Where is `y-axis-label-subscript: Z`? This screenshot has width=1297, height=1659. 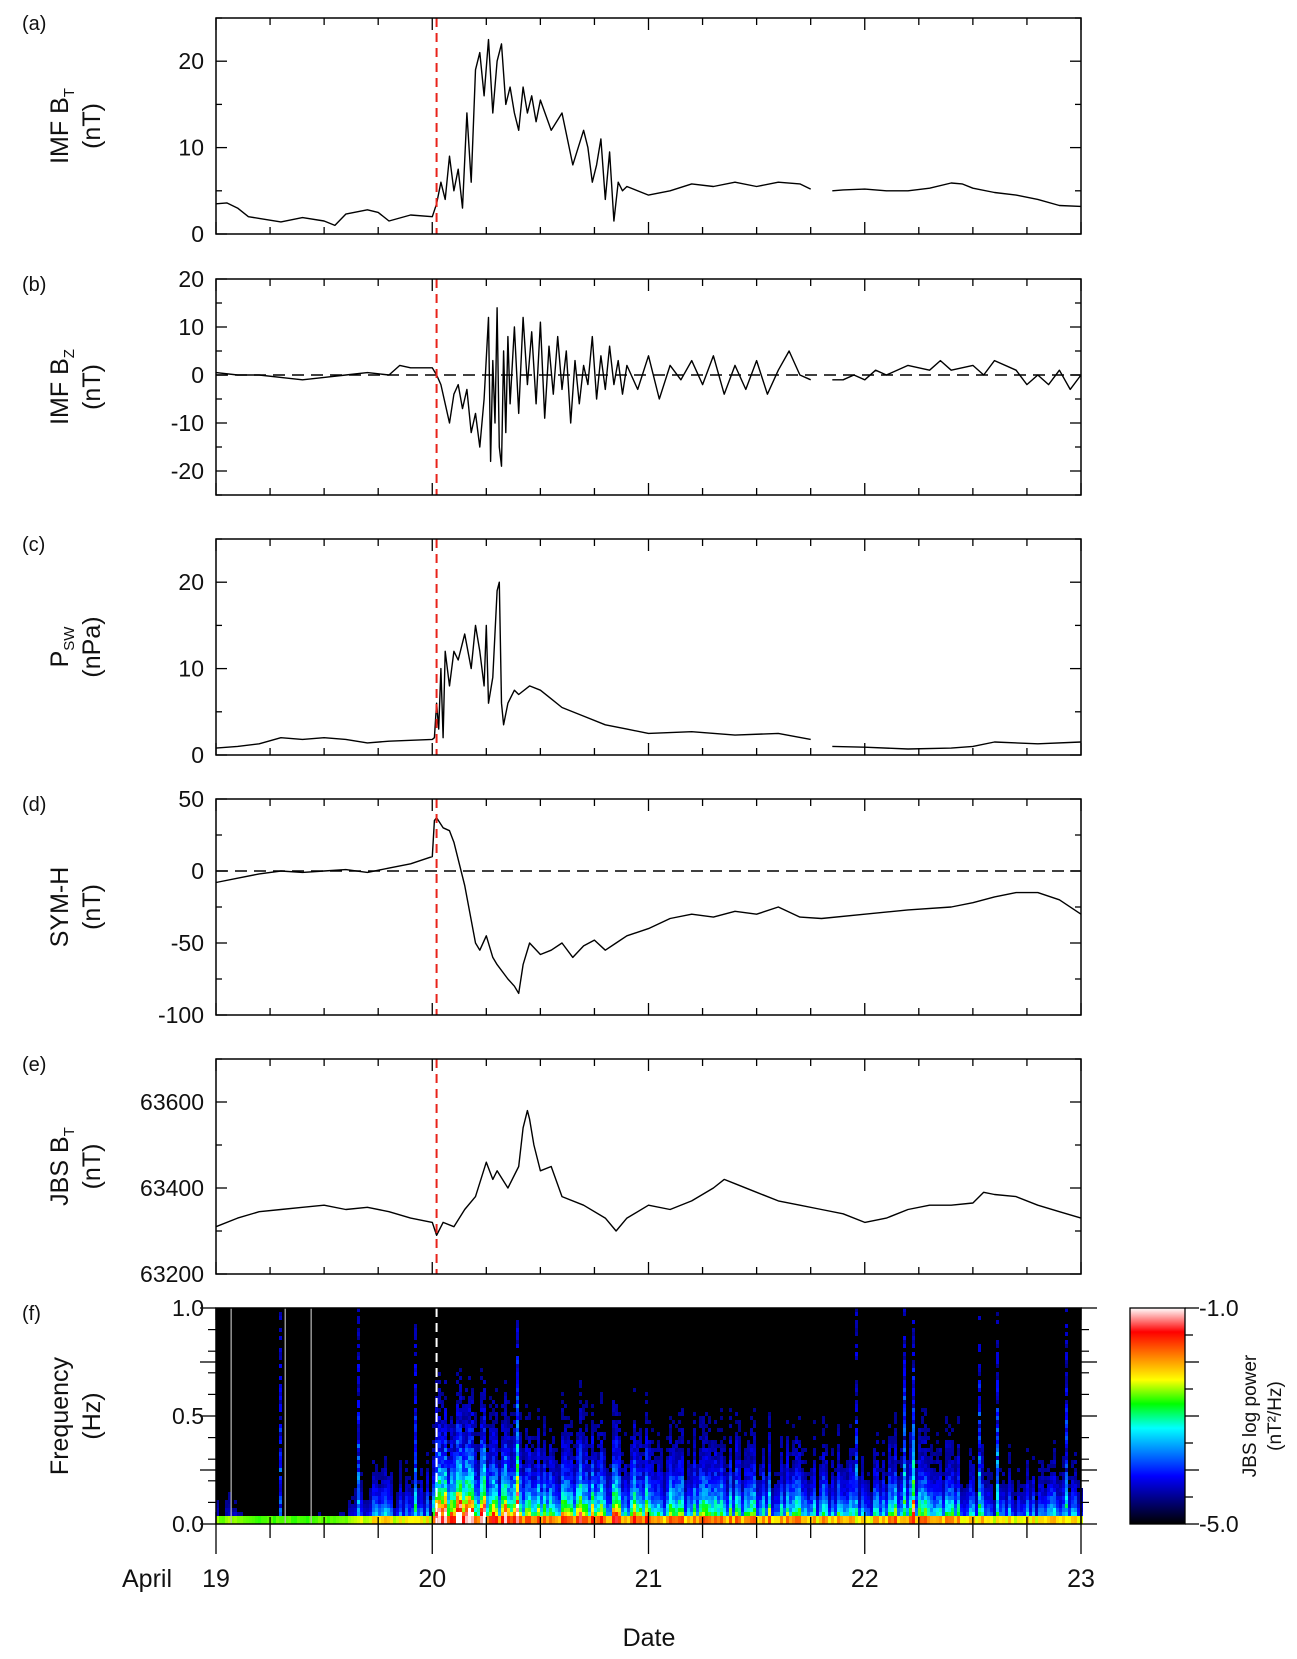
y-axis-label-subscript: Z is located at coordinates (69, 353).